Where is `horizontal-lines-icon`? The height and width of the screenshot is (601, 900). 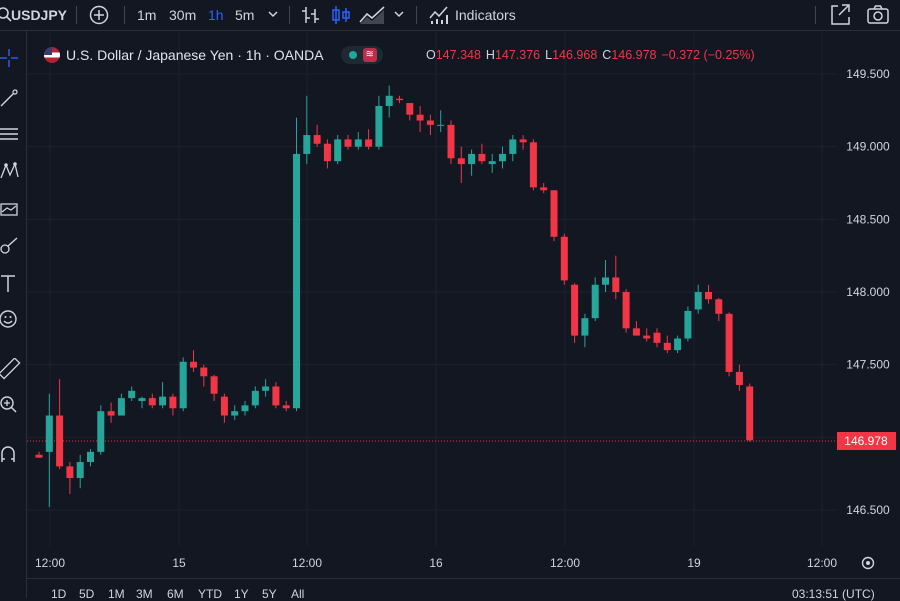 horizontal-lines-icon is located at coordinates (11, 136).